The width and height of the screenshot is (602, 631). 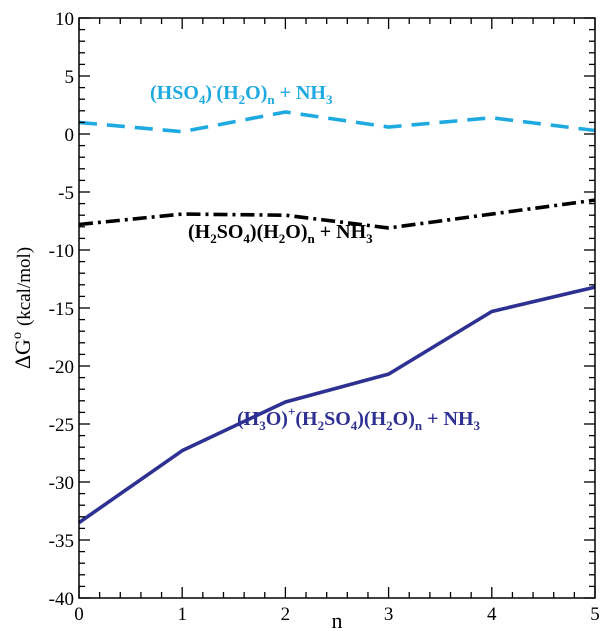 I want to click on y-tick-label: -25, so click(x=61, y=425).